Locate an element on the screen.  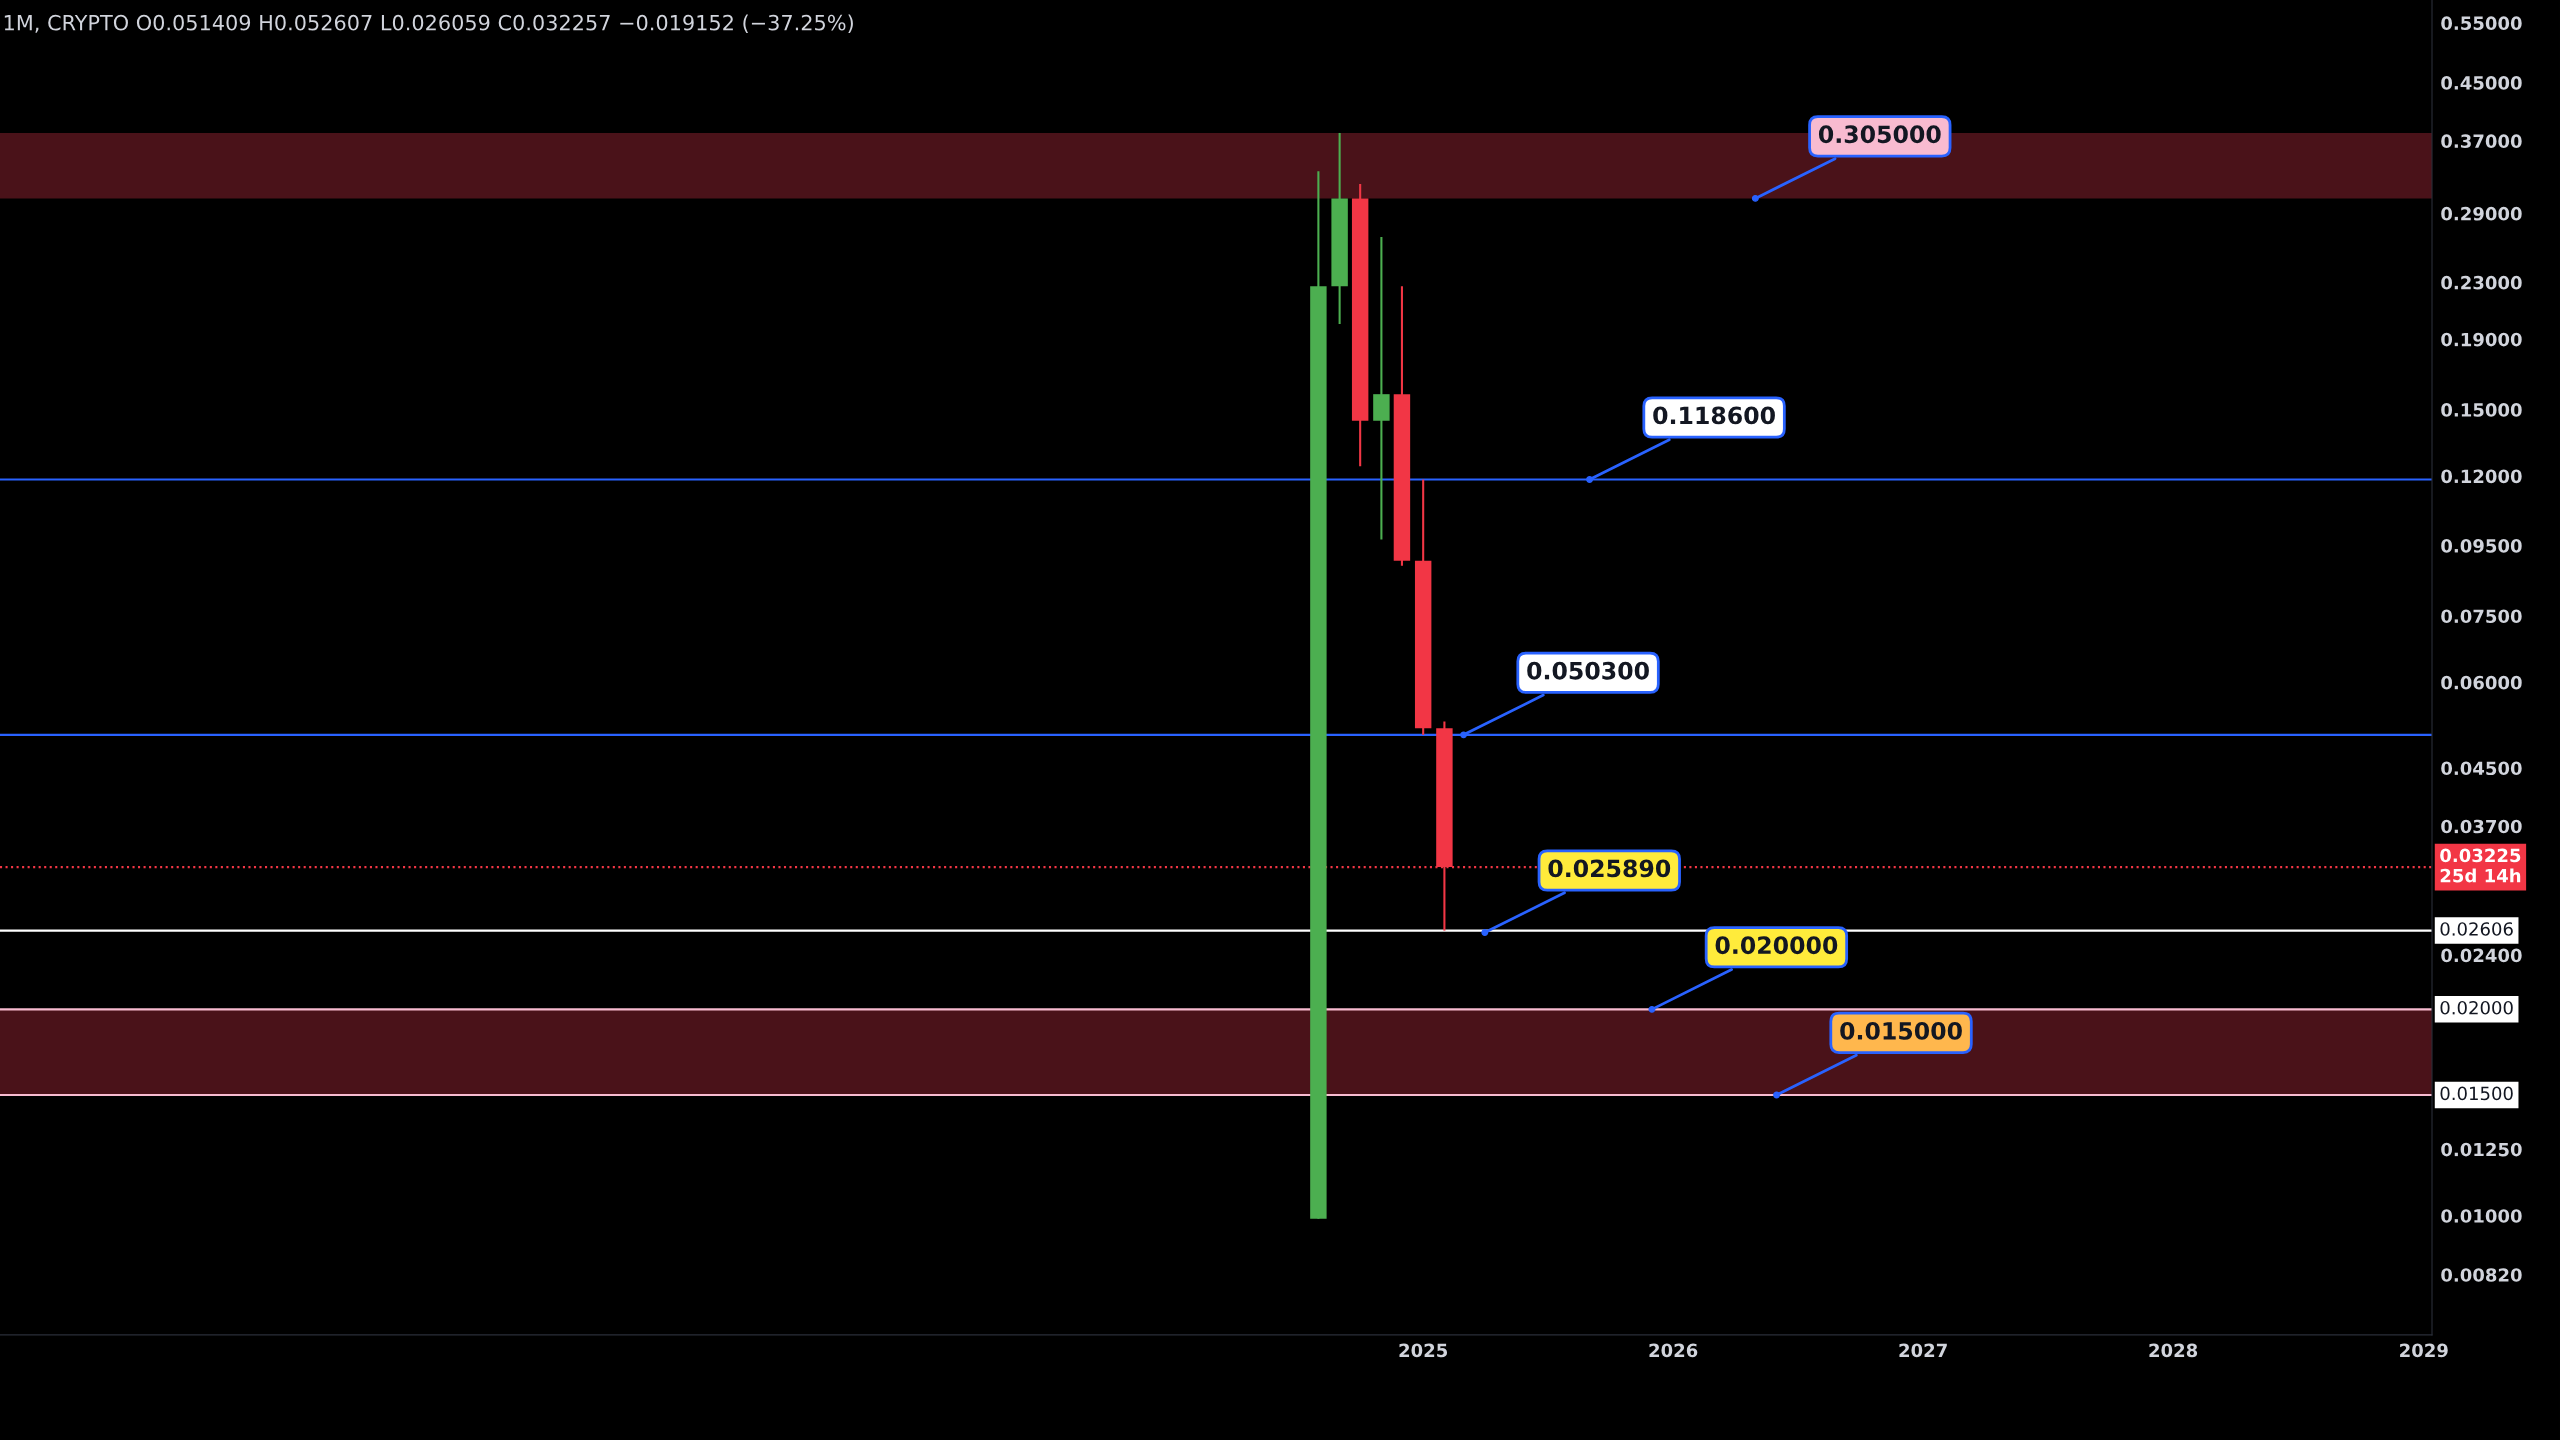
x-tick-label: 2028 is located at coordinates (2173, 1350).